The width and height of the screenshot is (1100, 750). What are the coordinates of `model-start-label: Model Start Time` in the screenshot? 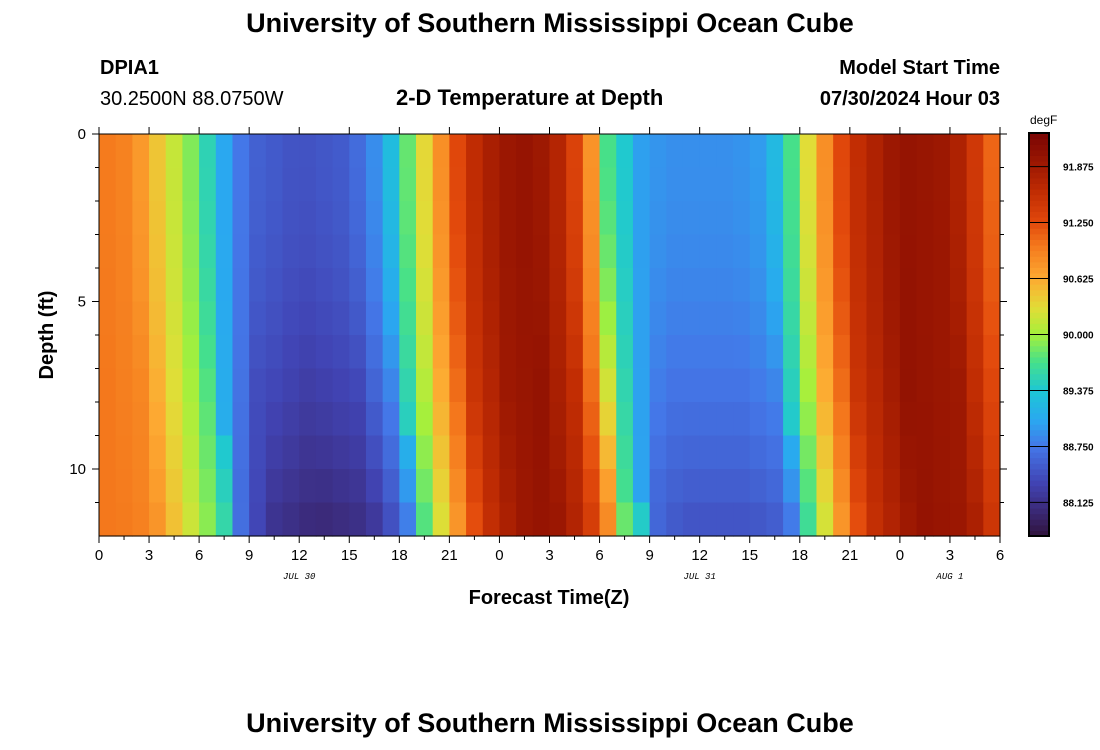 It's located at (919, 68).